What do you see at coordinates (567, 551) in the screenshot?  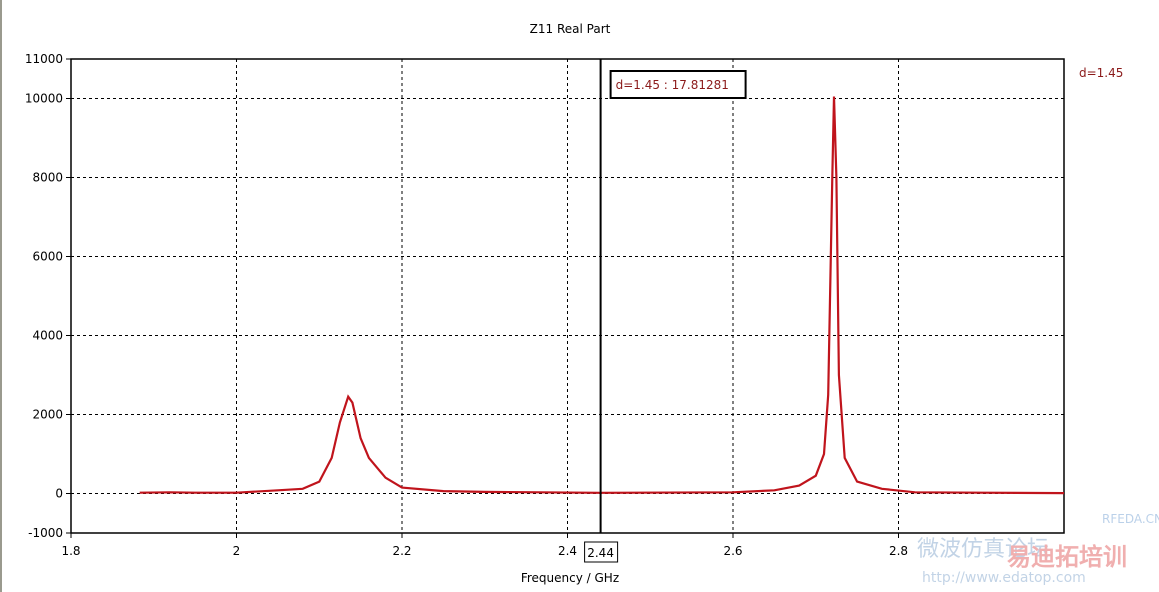 I see `x-tick-label: 2.4` at bounding box center [567, 551].